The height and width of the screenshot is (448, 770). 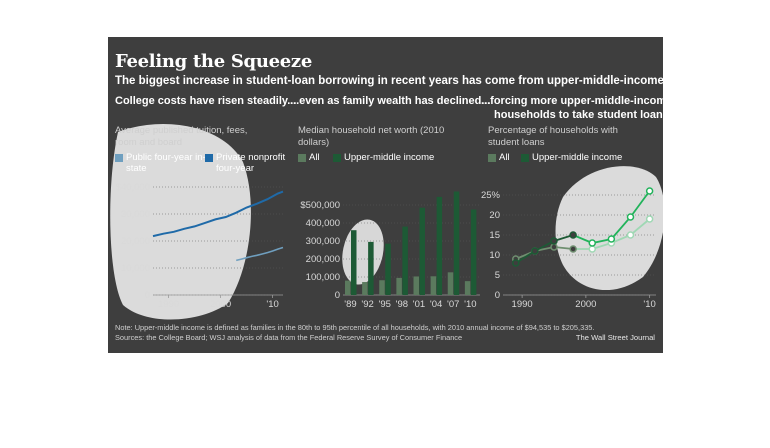 I want to click on chart3-ytick-label: 15, so click(x=494, y=235).